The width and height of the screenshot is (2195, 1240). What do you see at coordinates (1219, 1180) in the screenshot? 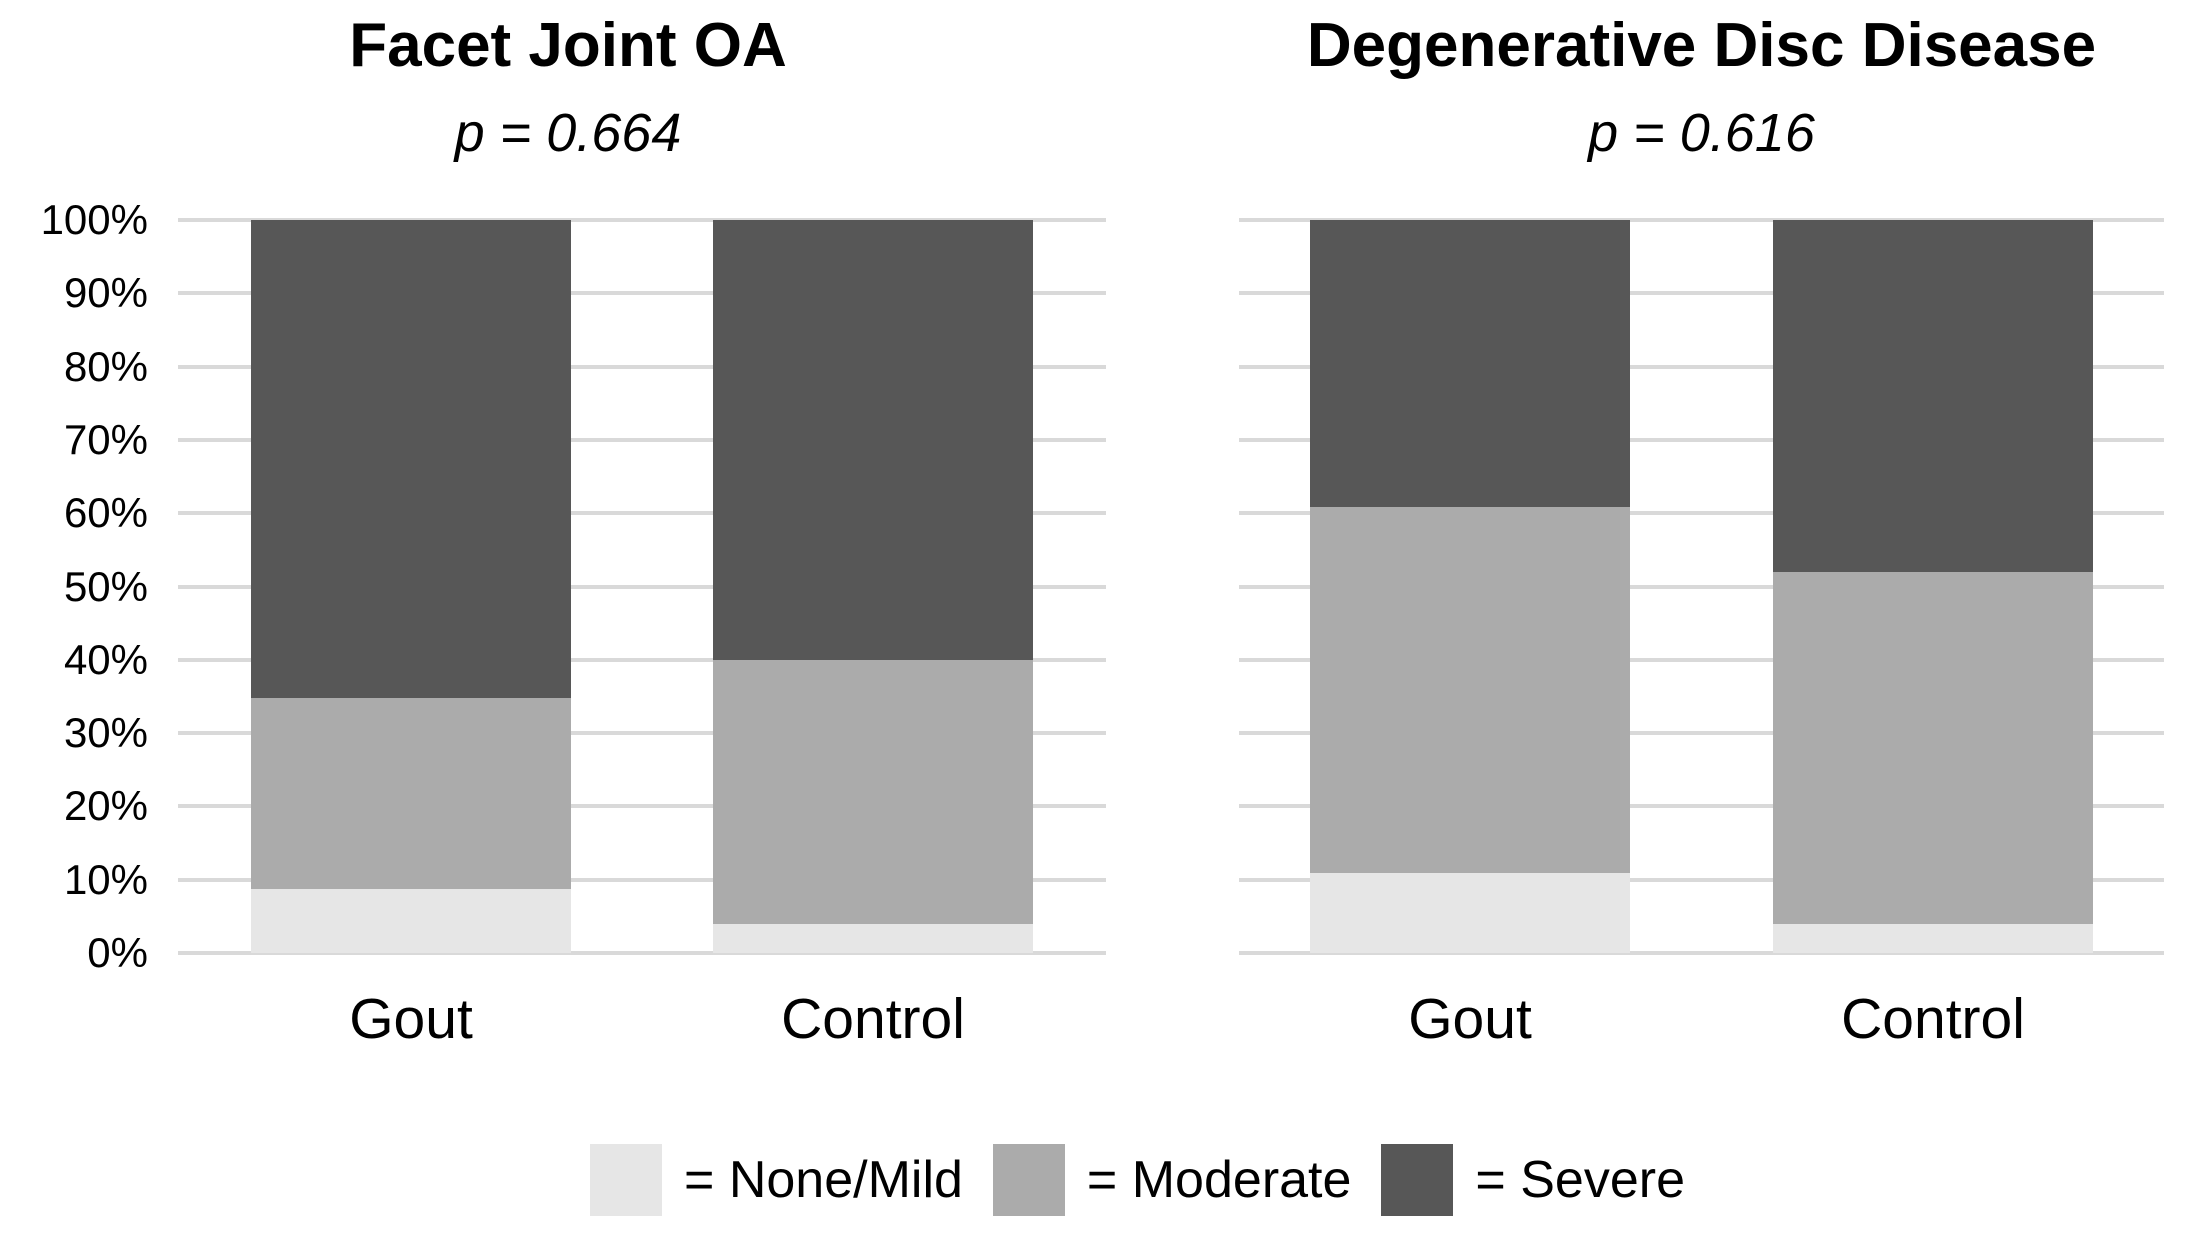
I see `legend-label-moderate: = Moderate` at bounding box center [1219, 1180].